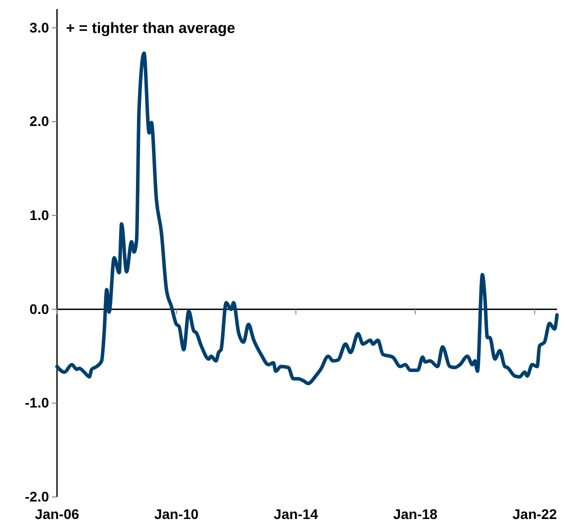 The height and width of the screenshot is (525, 565). I want to click on x-tick-label: Jan-14, so click(296, 514).